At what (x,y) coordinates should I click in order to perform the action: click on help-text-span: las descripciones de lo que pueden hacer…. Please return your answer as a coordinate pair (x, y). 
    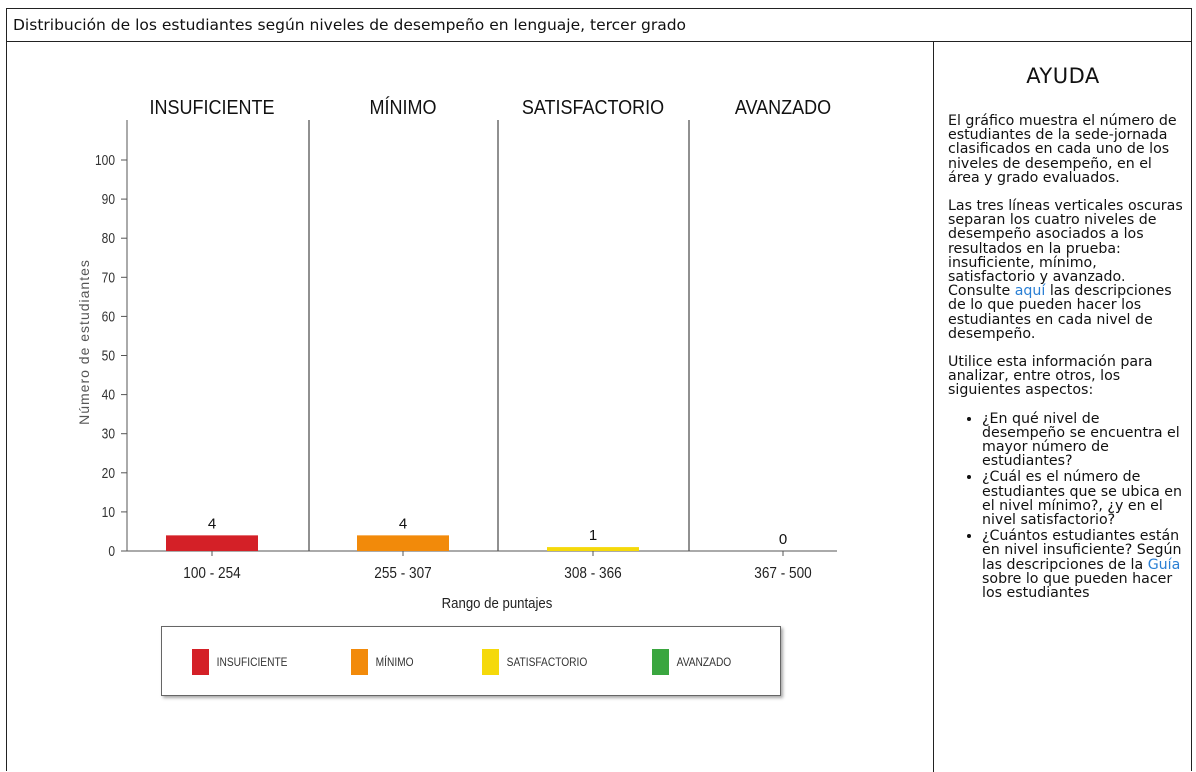
    Looking at the image, I should click on (1060, 312).